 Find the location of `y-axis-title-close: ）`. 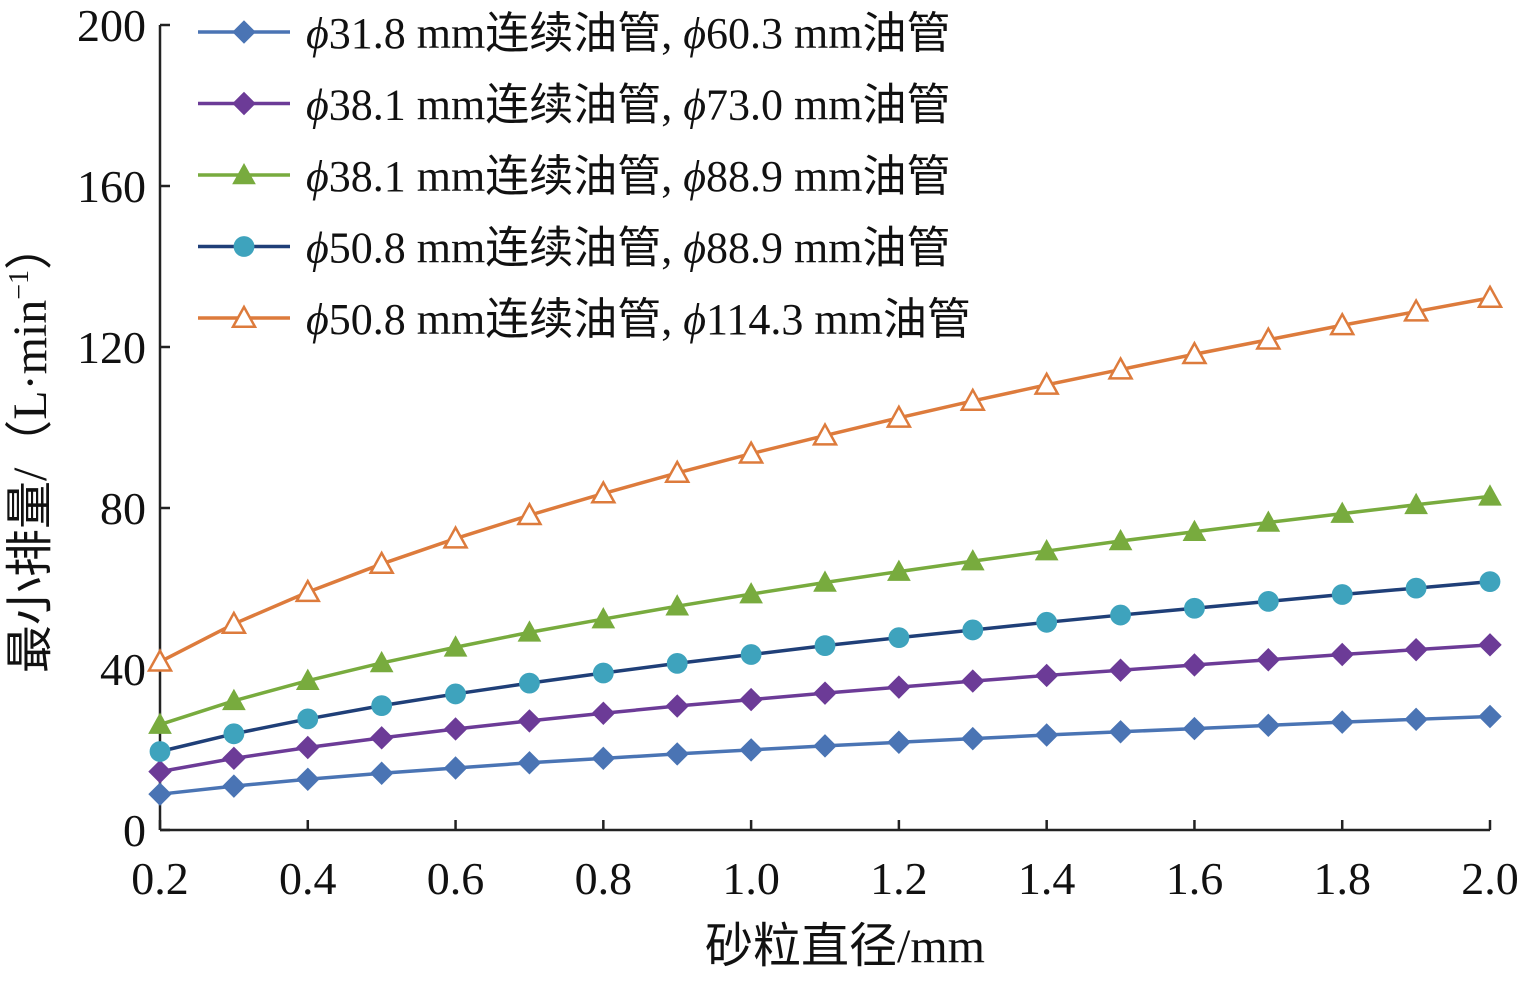

y-axis-title-close: ） is located at coordinates (30, 246).